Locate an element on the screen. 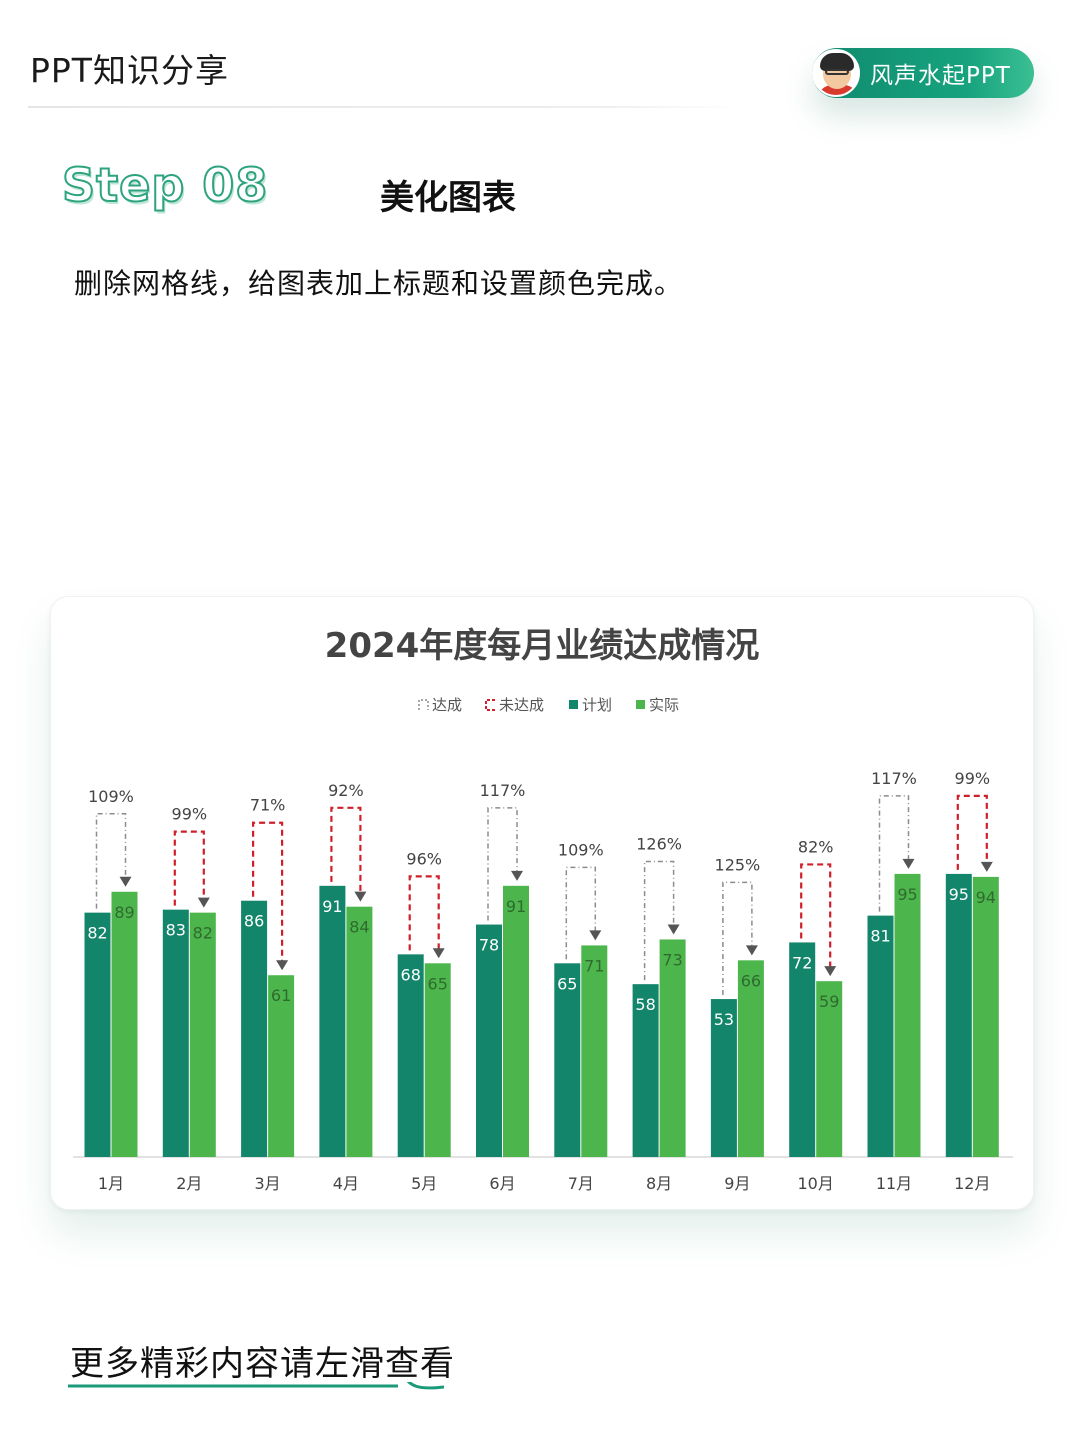  header-divider is located at coordinates (384, 107).